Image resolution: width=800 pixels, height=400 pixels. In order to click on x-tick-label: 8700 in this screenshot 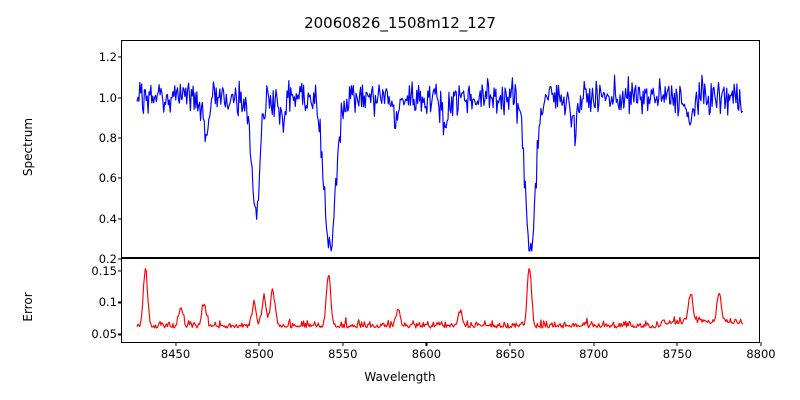, I will do `click(594, 354)`.